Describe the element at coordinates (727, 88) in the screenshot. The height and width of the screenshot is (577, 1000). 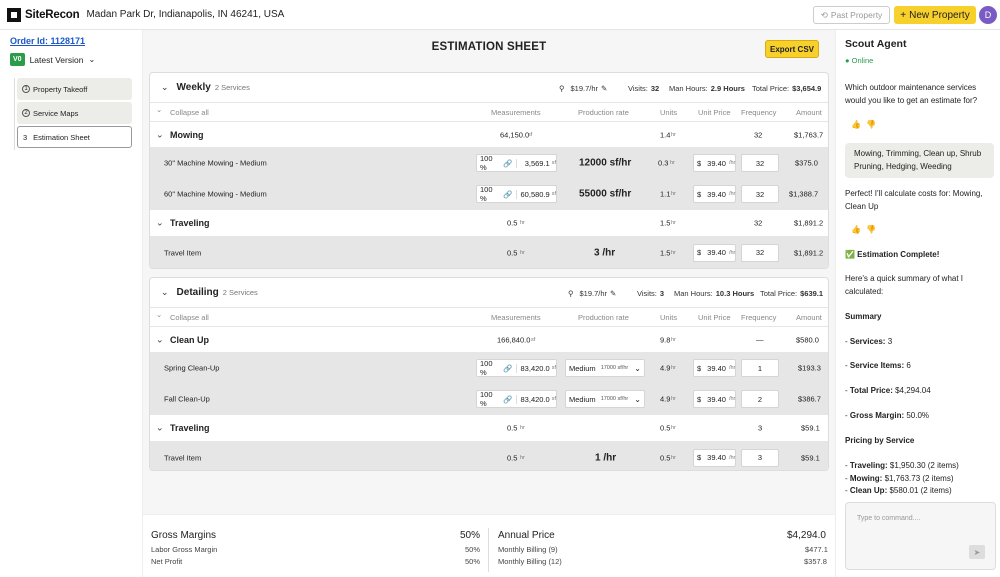
I see `man-hours-value: 2.9 Hours` at that location.